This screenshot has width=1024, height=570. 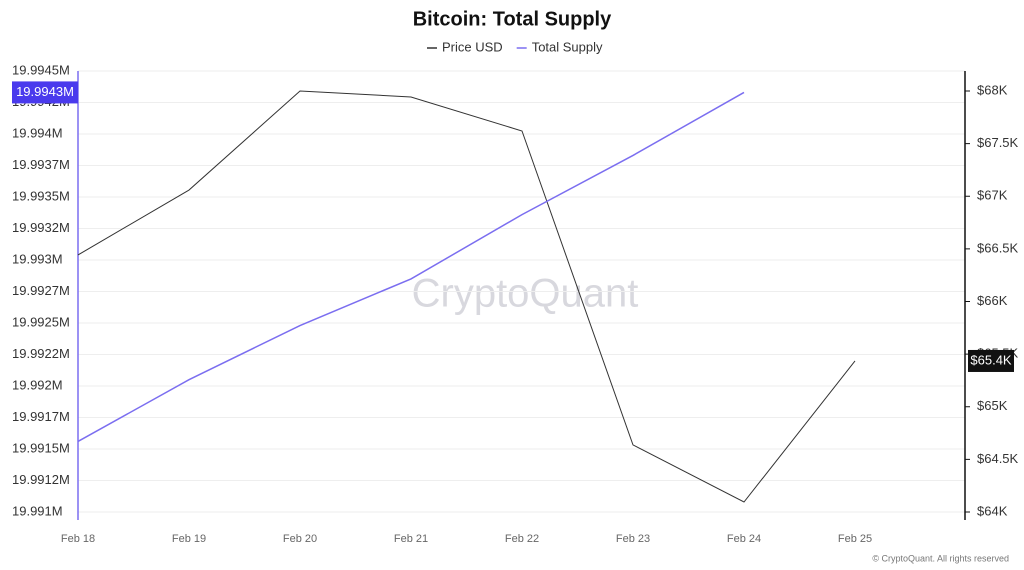 What do you see at coordinates (41, 447) in the screenshot?
I see `y-tick-label: 19.9915M` at bounding box center [41, 447].